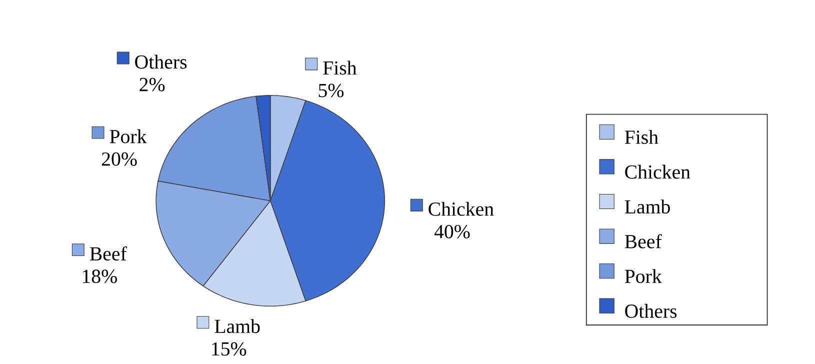 The width and height of the screenshot is (815, 364). I want to click on legend-label: Beef, so click(108, 253).